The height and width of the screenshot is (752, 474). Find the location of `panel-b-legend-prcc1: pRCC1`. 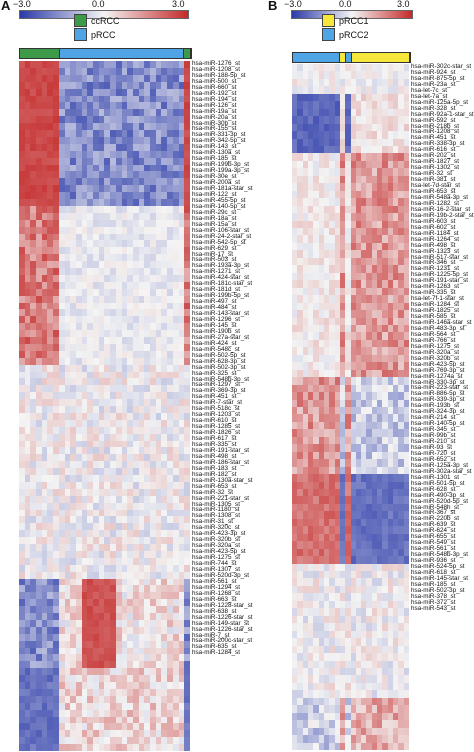

panel-b-legend-prcc1: pRCC1 is located at coordinates (345, 20).